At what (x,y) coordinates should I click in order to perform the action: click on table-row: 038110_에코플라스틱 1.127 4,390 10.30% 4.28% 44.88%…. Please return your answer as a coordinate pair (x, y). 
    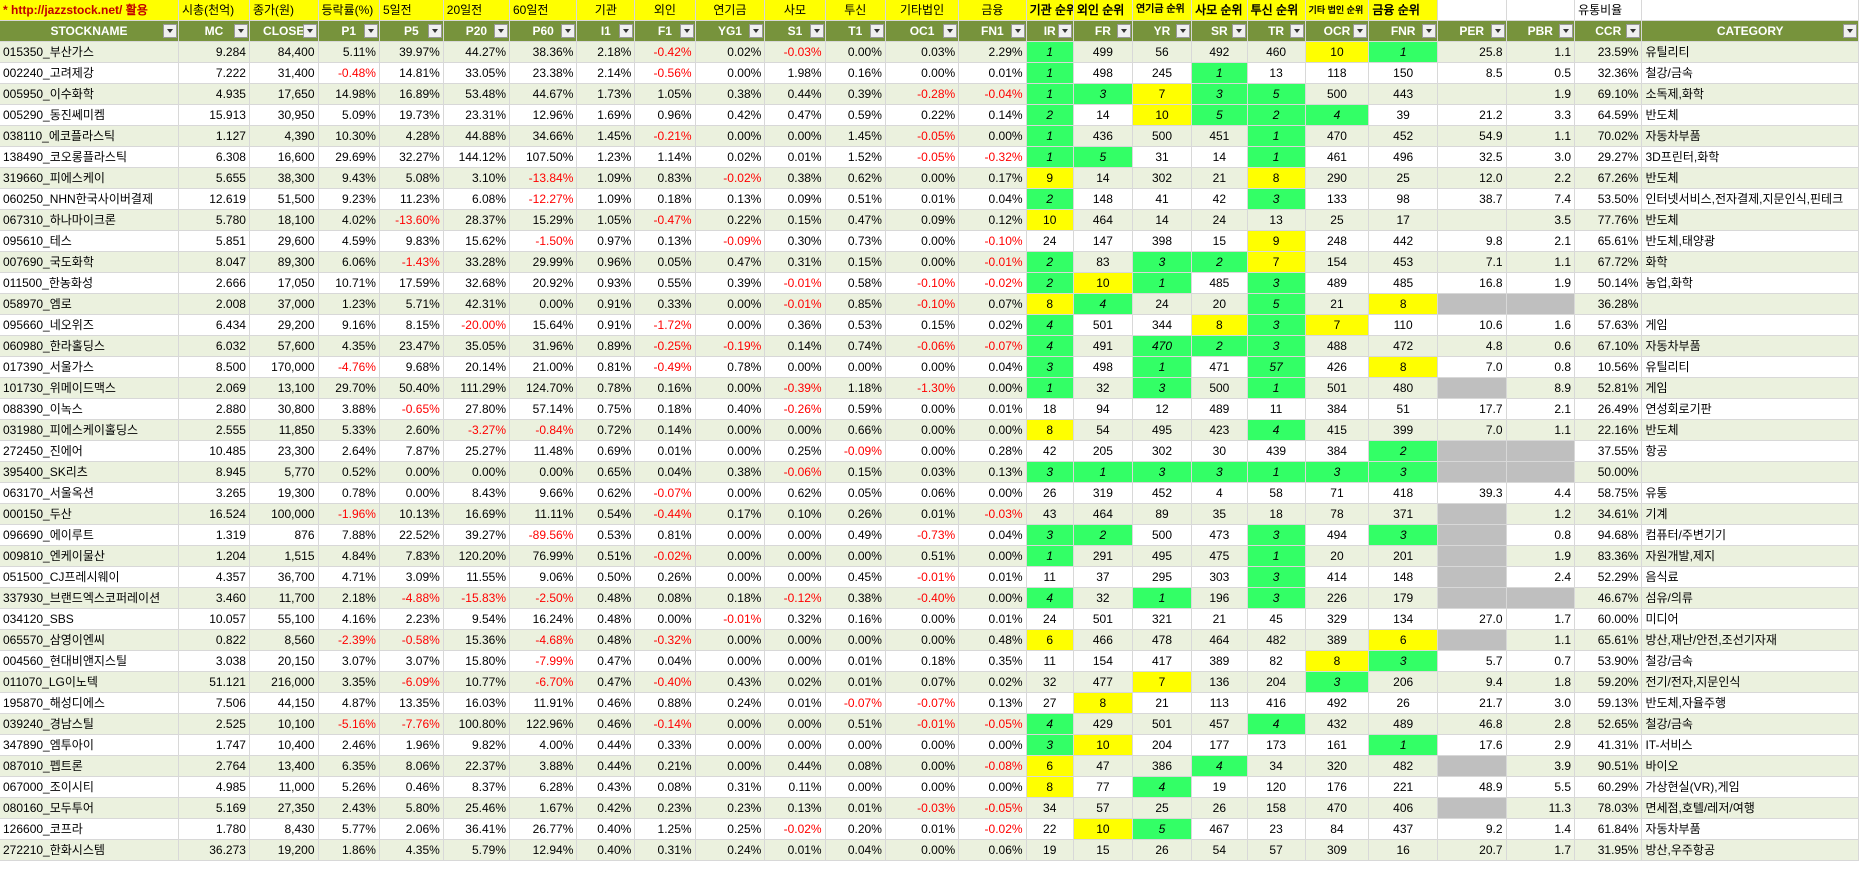
    Looking at the image, I should click on (929, 136).